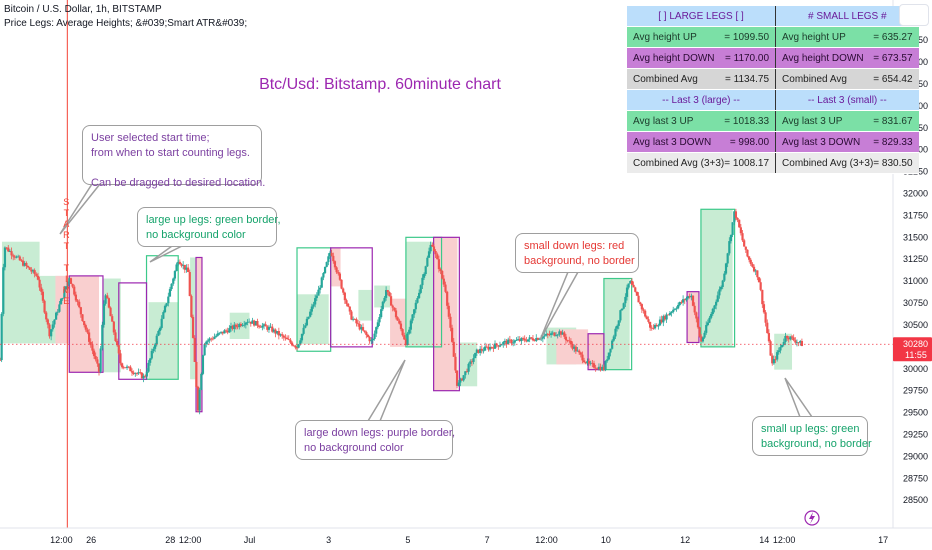 The width and height of the screenshot is (932, 550). I want to click on callout-pointer, so click(166, 254).